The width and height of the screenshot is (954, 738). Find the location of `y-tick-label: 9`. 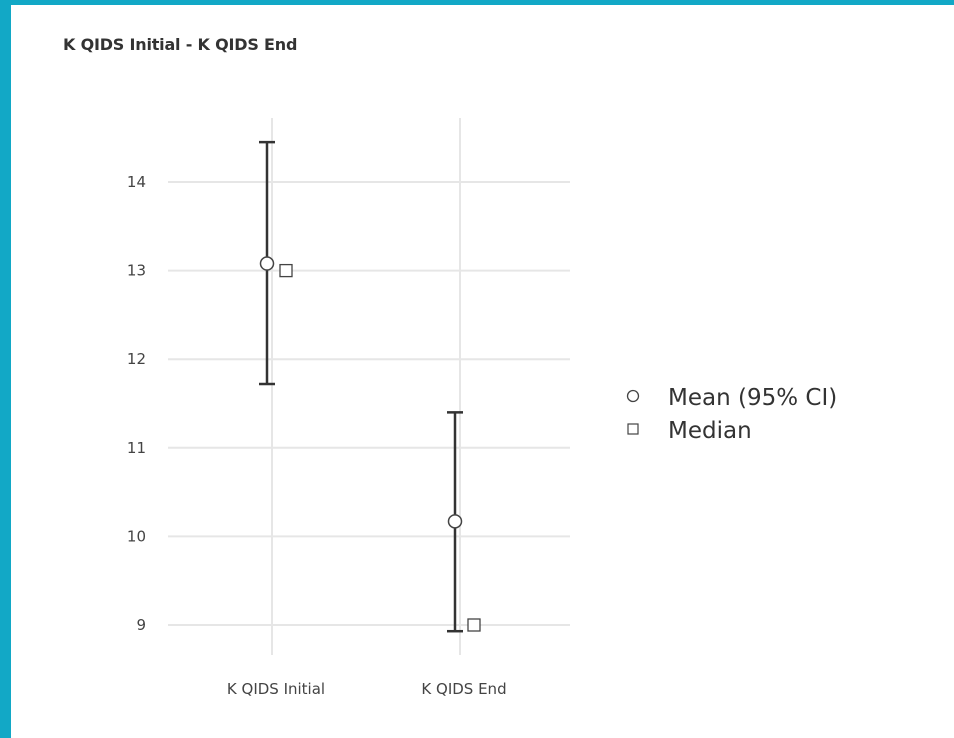

y-tick-label: 9 is located at coordinates (141, 625).